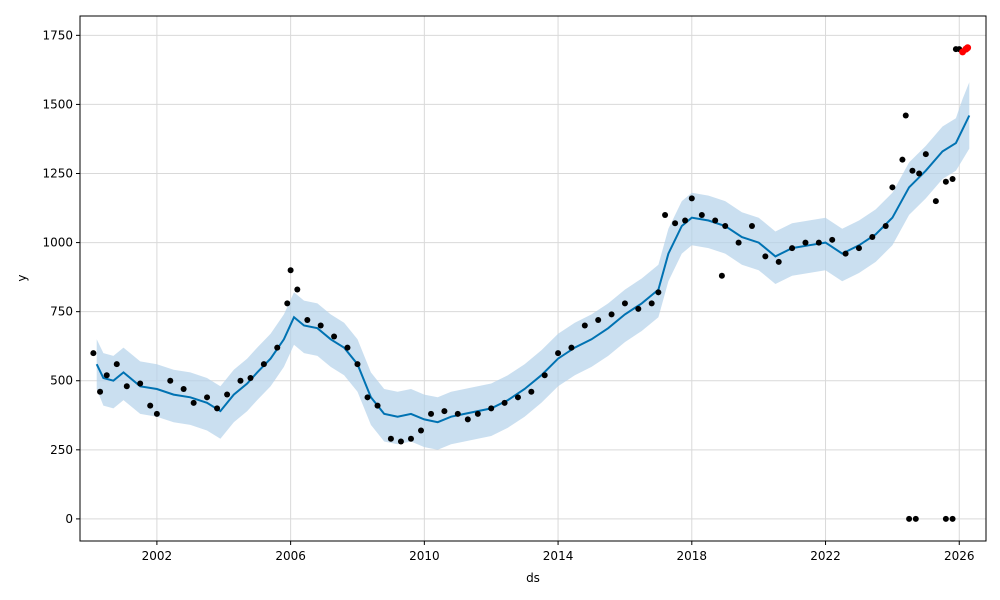  I want to click on x-tick-label: 2006, so click(290, 556).